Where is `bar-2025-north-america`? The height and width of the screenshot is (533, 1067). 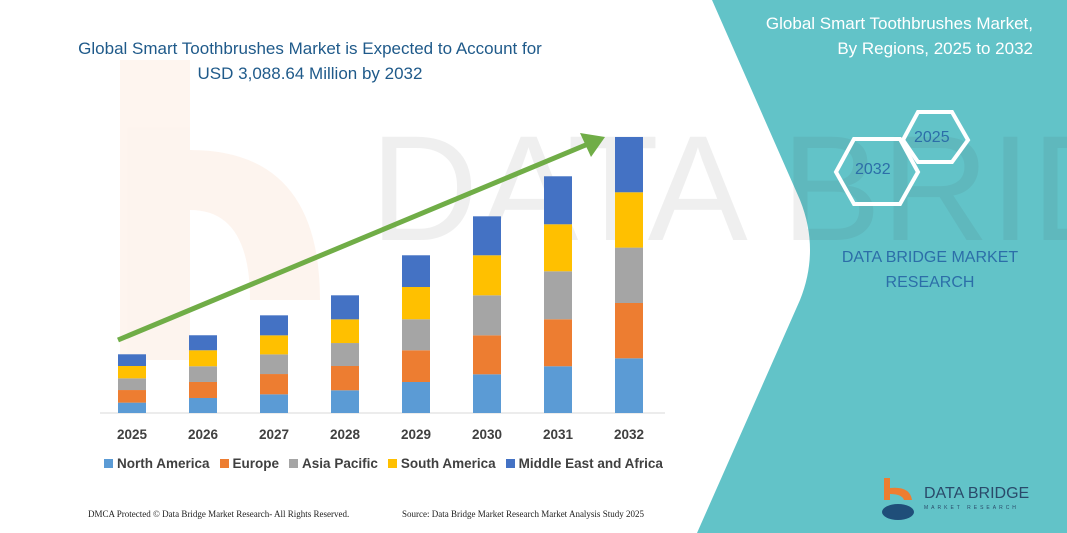
bar-2025-north-america is located at coordinates (132, 407).